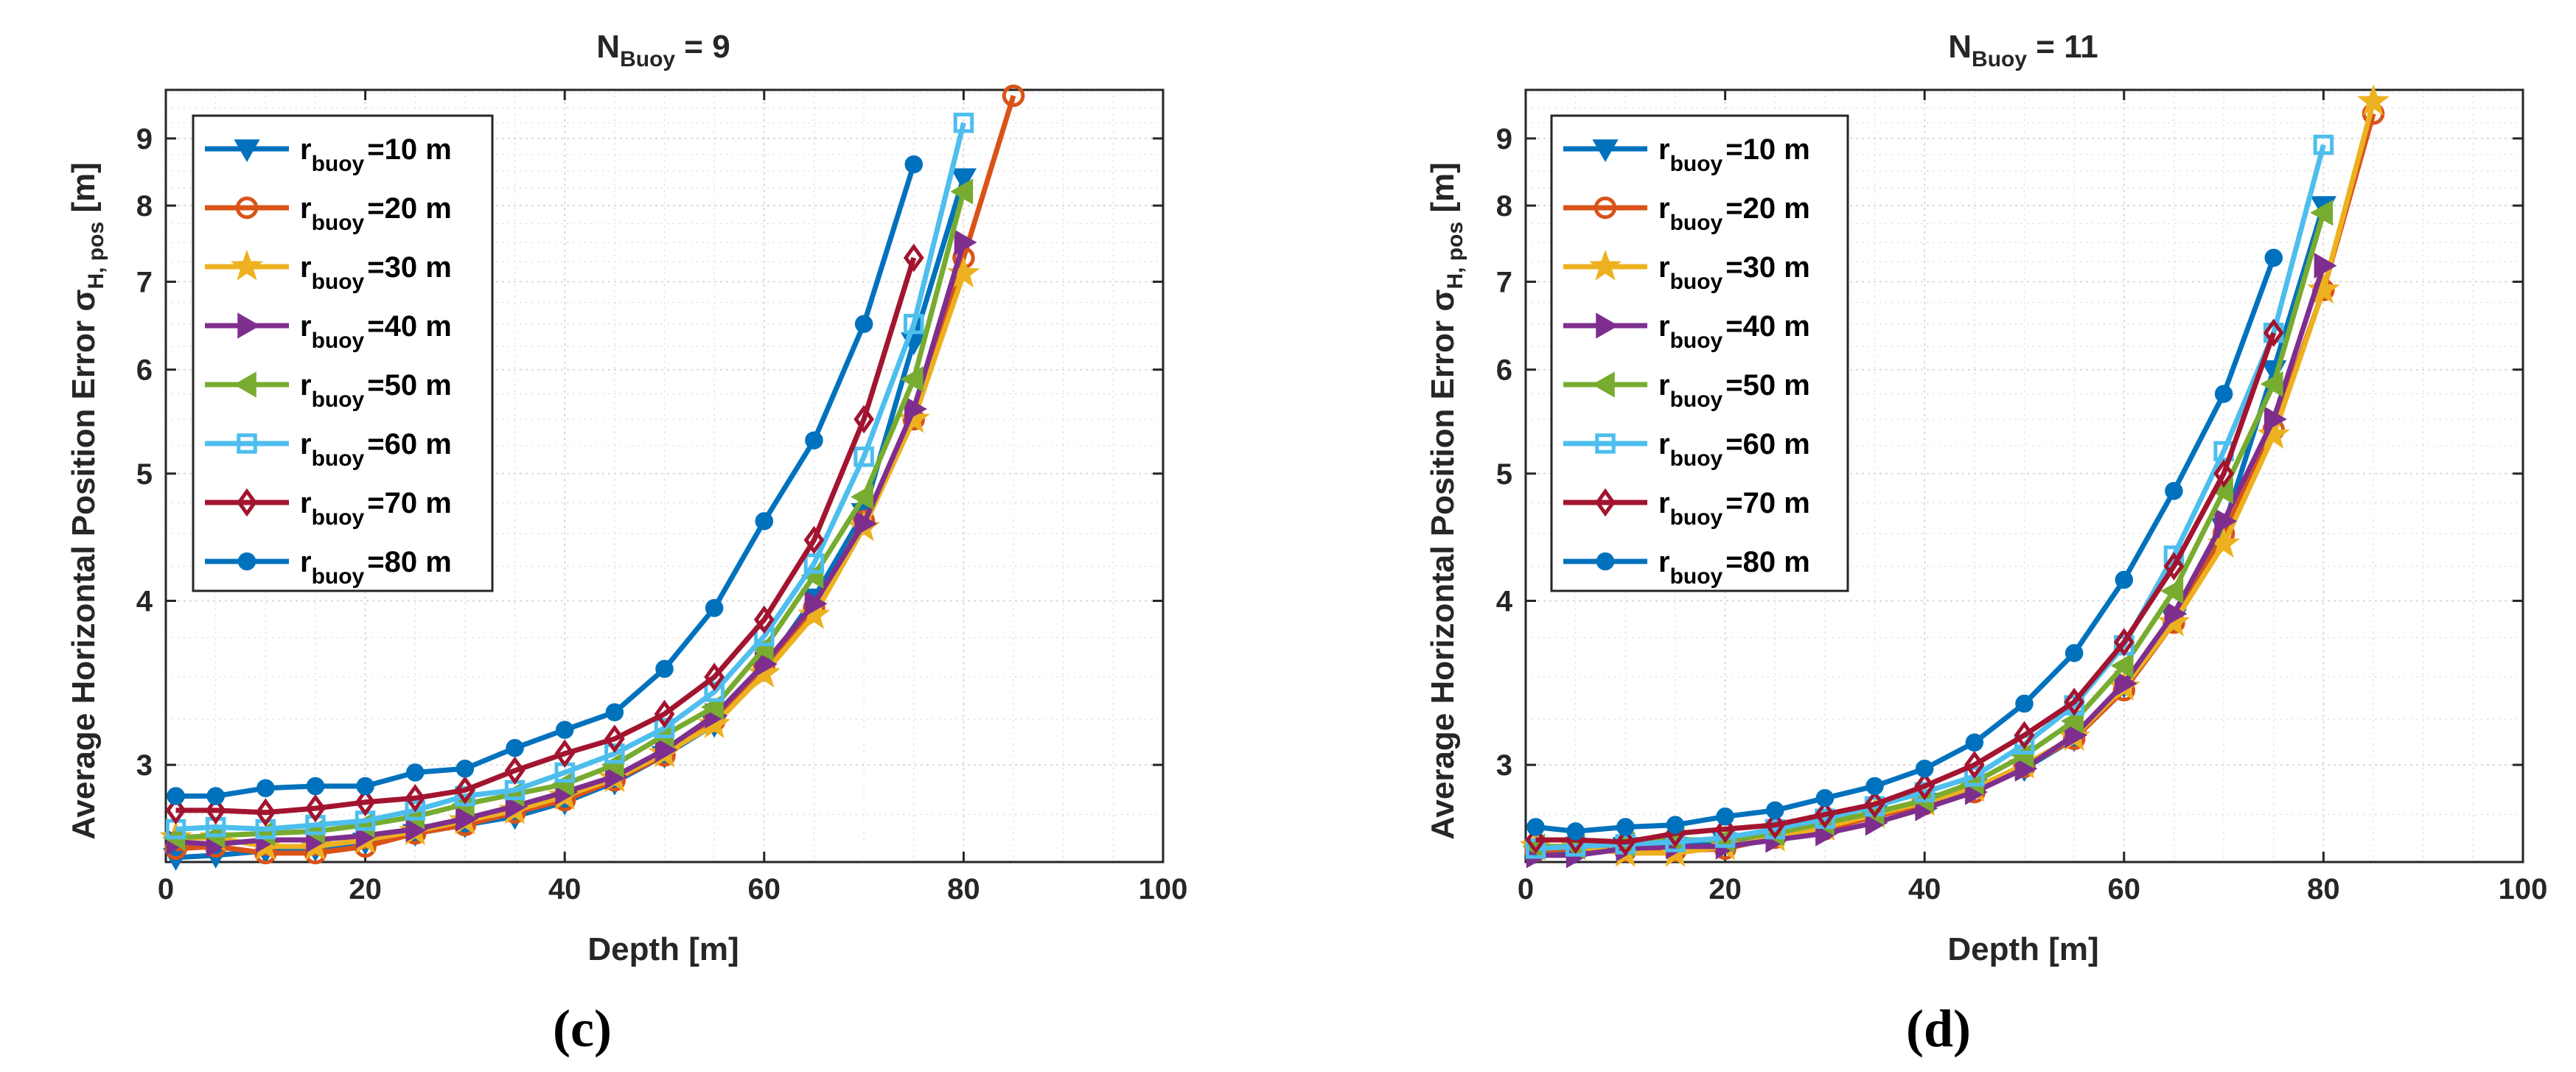 Image resolution: width=2576 pixels, height=1072 pixels. I want to click on y-tick-label: 6, so click(144, 370).